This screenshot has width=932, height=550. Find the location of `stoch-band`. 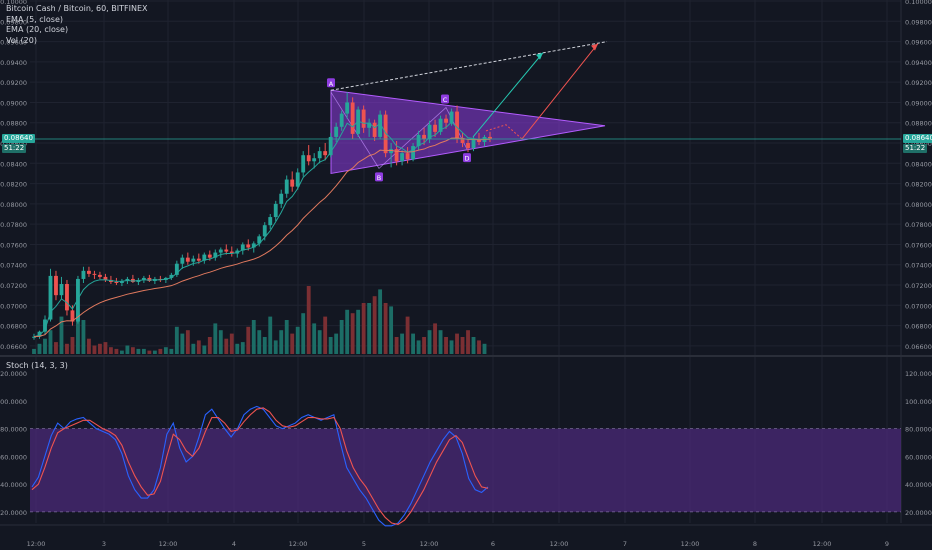

stoch-band is located at coordinates (465, 470).